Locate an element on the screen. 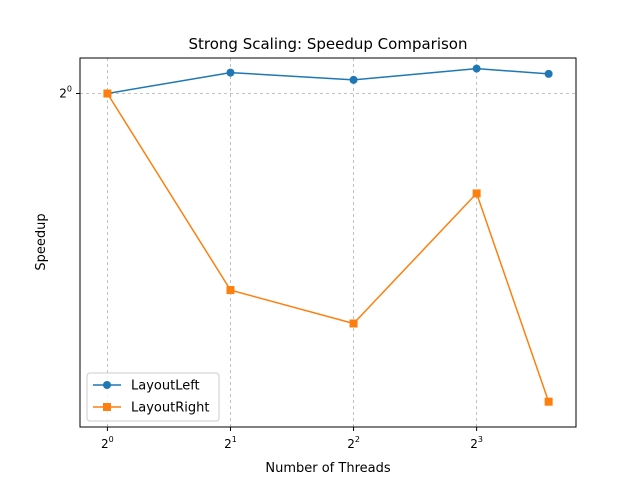 This screenshot has height=480, width=640. x-tick-label: 23 is located at coordinates (476, 443).